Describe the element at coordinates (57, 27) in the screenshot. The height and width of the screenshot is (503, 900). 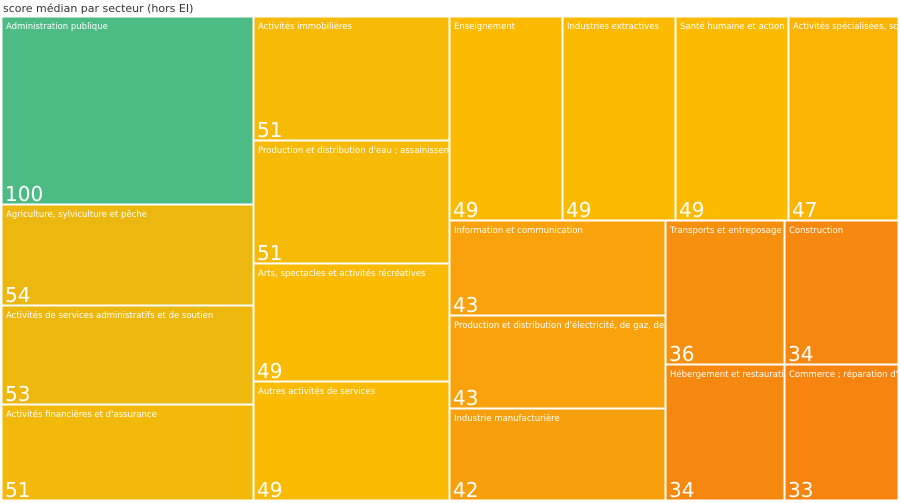
I see `tile-label: Administration publique` at that location.